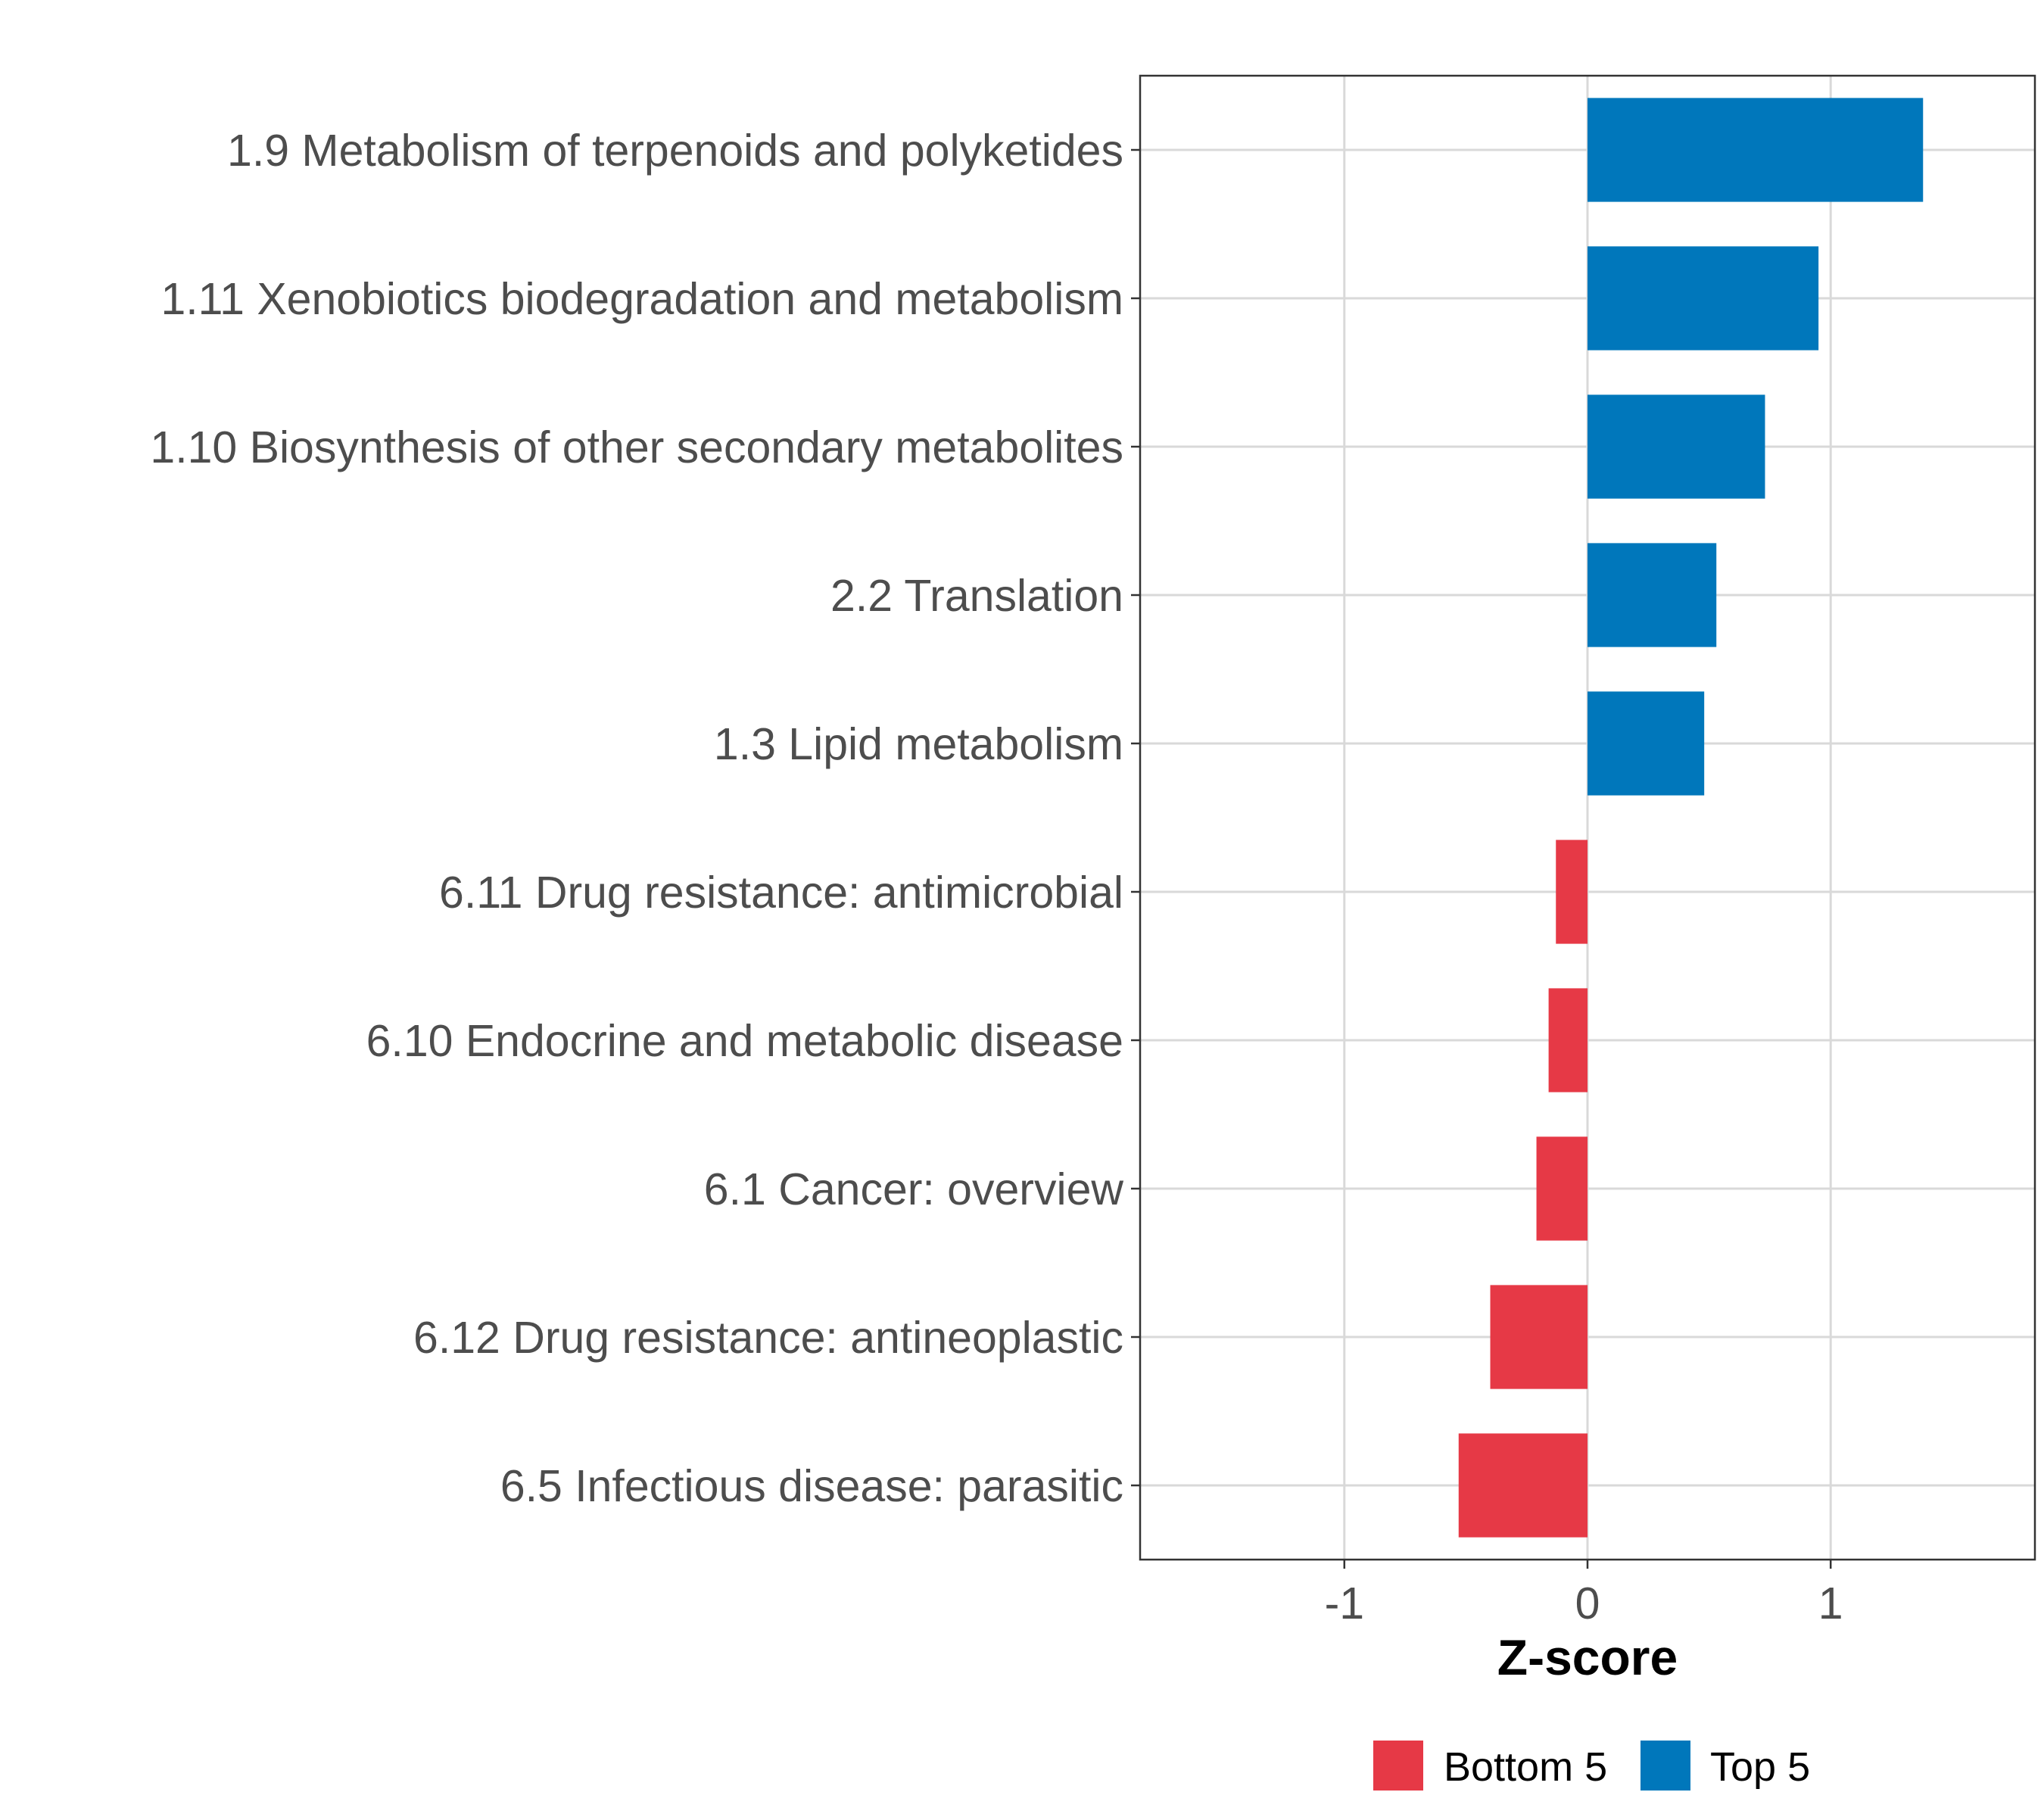 This screenshot has width=2044, height=1817. I want to click on x-axis-ticks: -1 0 1, so click(1584, 1594).